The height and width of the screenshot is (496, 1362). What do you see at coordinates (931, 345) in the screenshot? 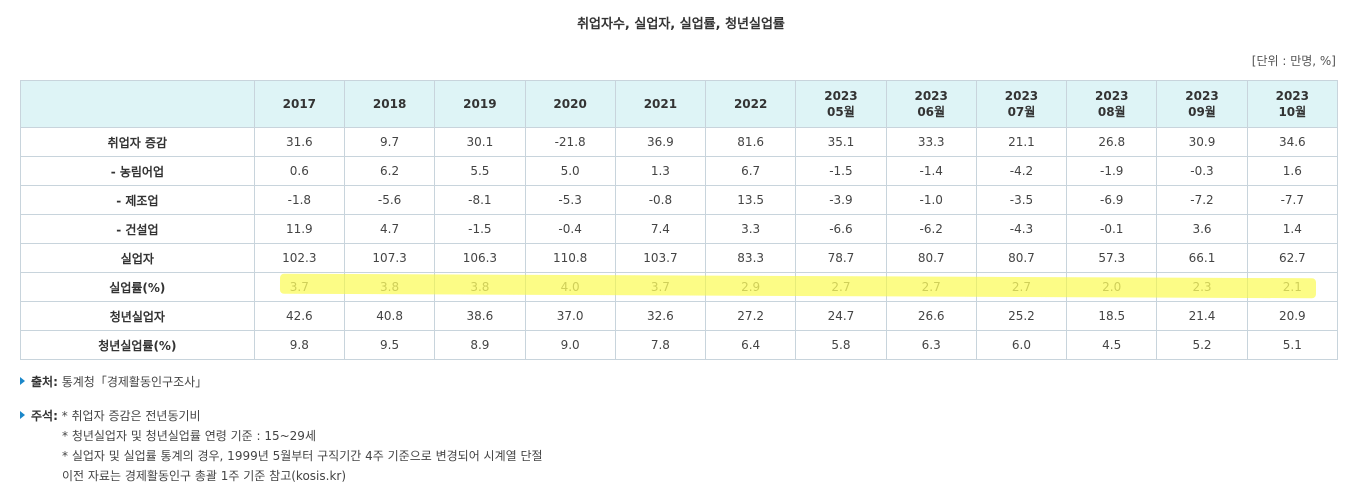
I see `table-cell: 6.3` at bounding box center [931, 345].